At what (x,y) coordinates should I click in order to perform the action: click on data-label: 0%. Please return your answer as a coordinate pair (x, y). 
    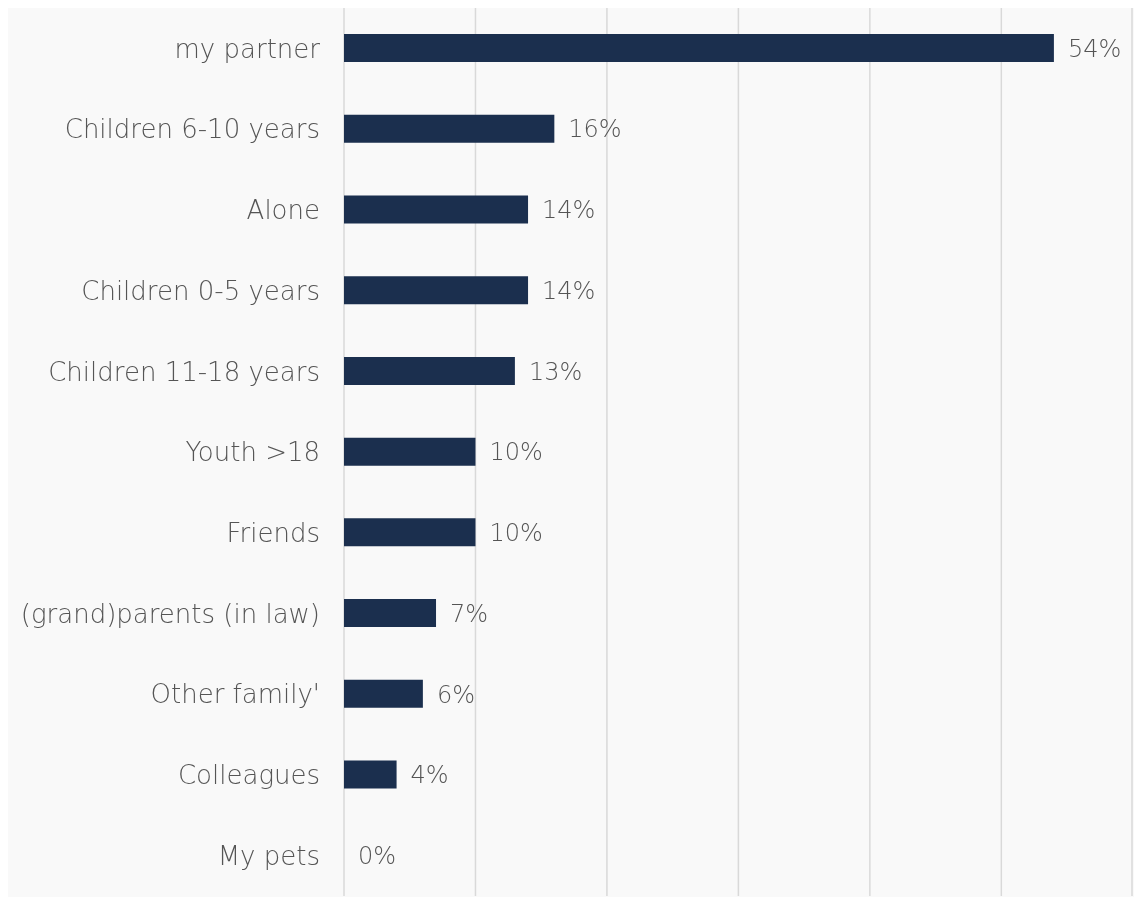
    Looking at the image, I should click on (377, 856).